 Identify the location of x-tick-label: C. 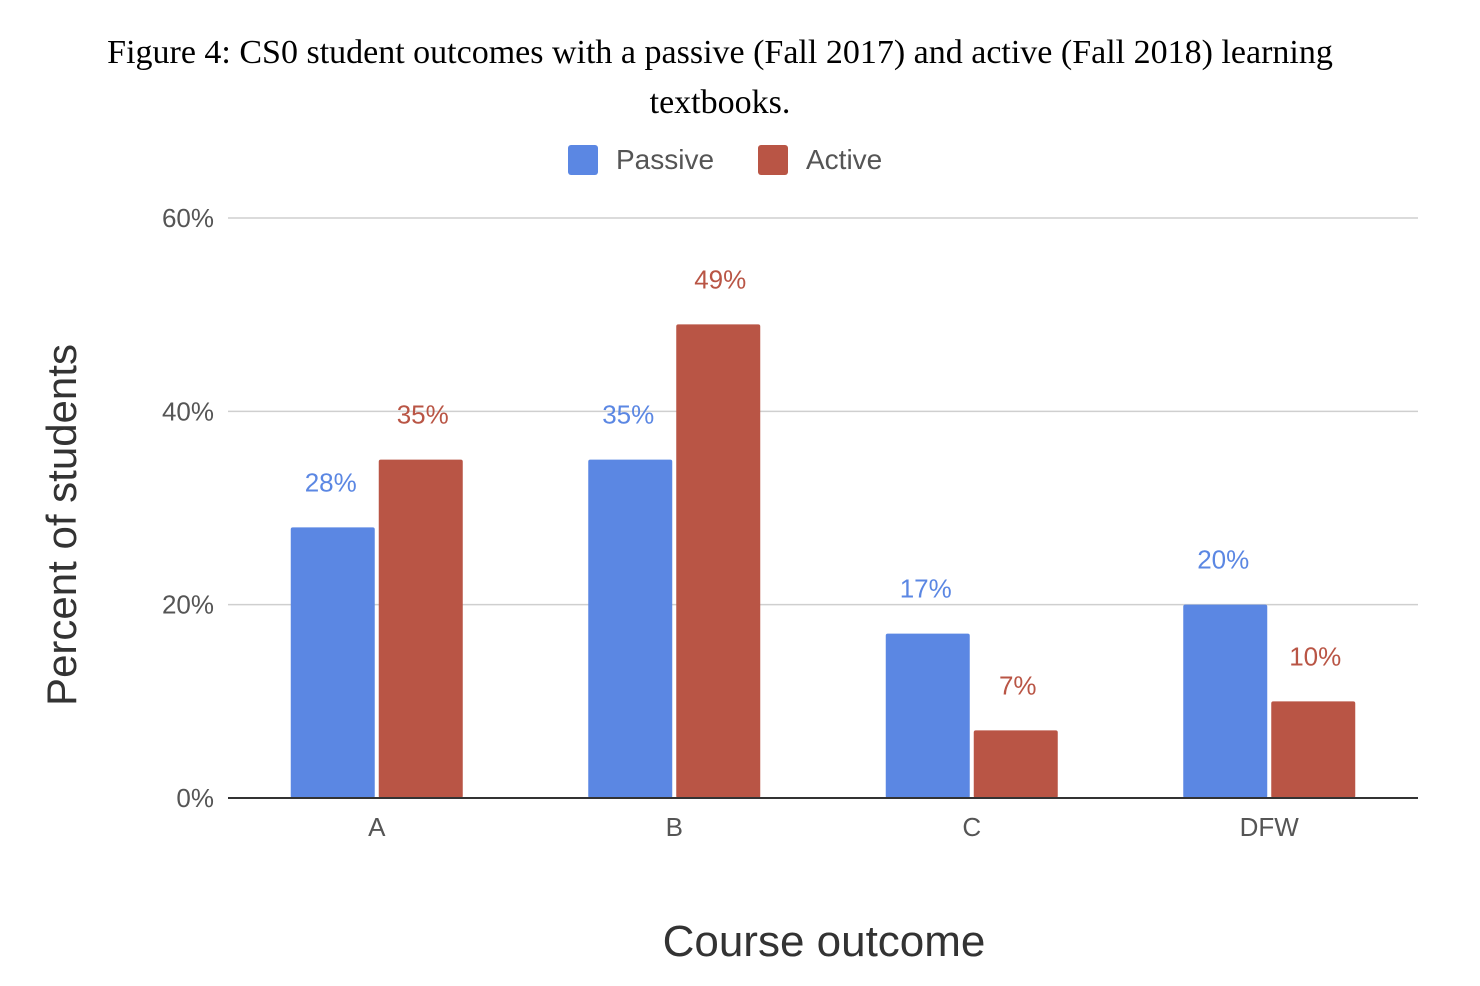
(971, 827).